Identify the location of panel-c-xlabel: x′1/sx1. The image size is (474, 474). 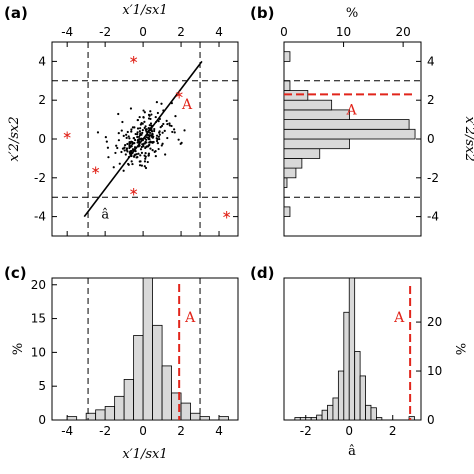
(144, 454).